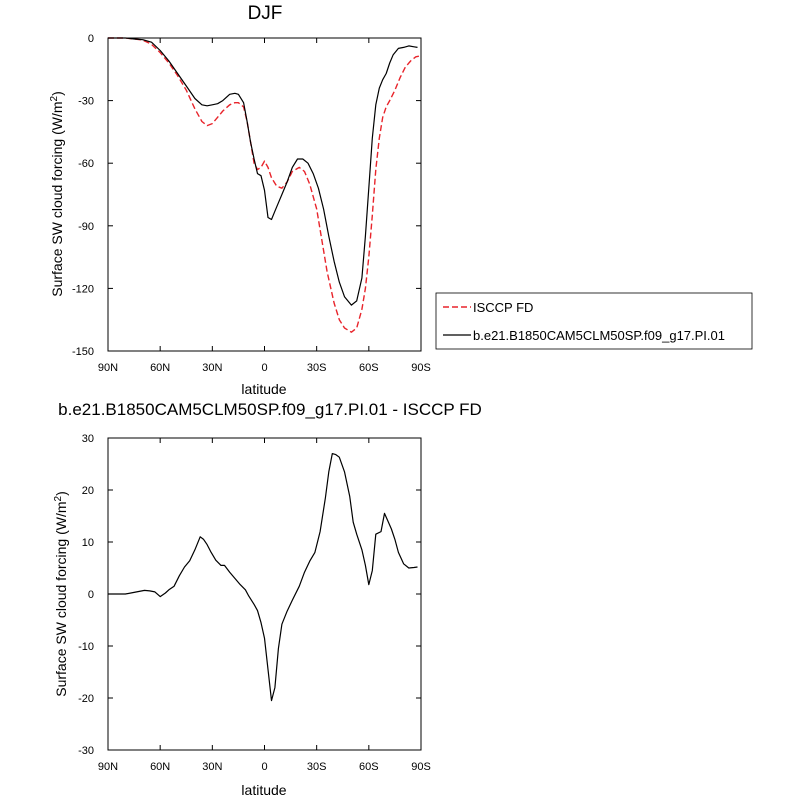 The image size is (800, 805). What do you see at coordinates (599, 335) in the screenshot?
I see `legend-label-model: b.e21.B1850CAM5CLM50SP.f09_g17.PI.01` at bounding box center [599, 335].